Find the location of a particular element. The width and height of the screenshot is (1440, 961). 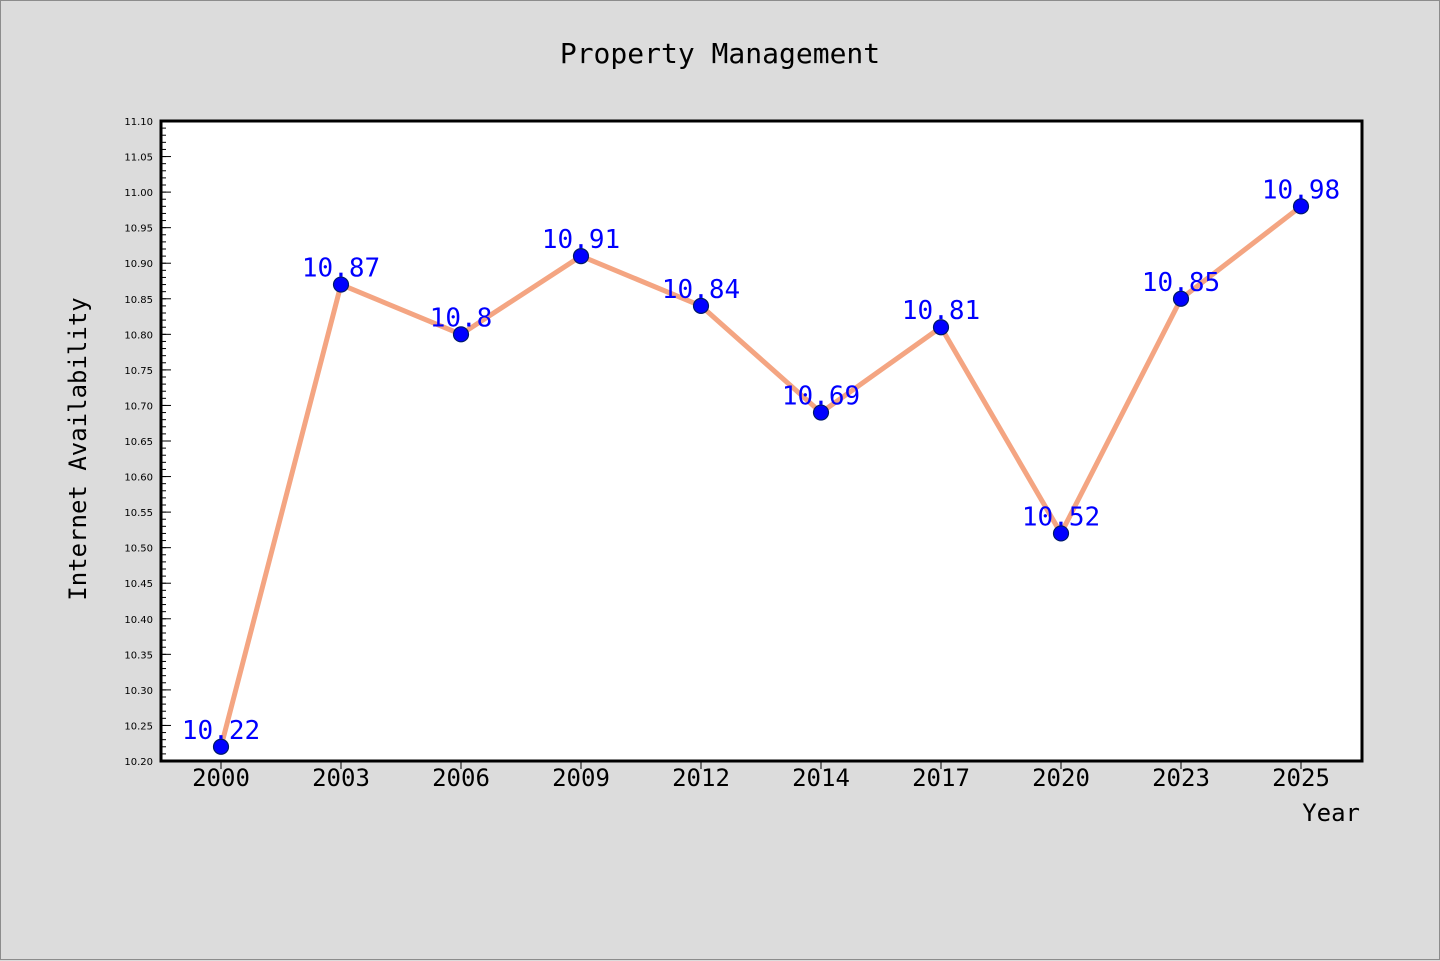

x-tick-label: 2023 is located at coordinates (1181, 778).